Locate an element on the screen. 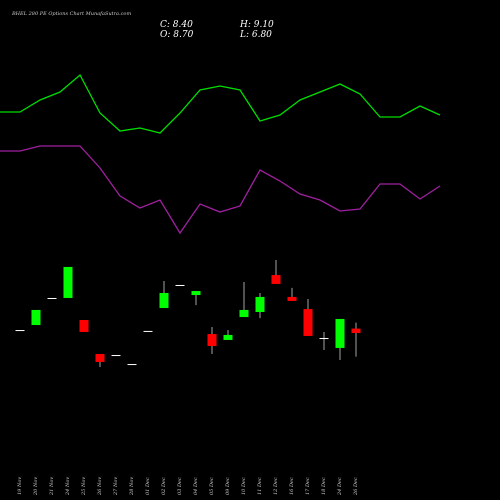 Image resolution: width=500 pixels, height=500 pixels. x-tick-label: 18 Dec is located at coordinates (324, 486).